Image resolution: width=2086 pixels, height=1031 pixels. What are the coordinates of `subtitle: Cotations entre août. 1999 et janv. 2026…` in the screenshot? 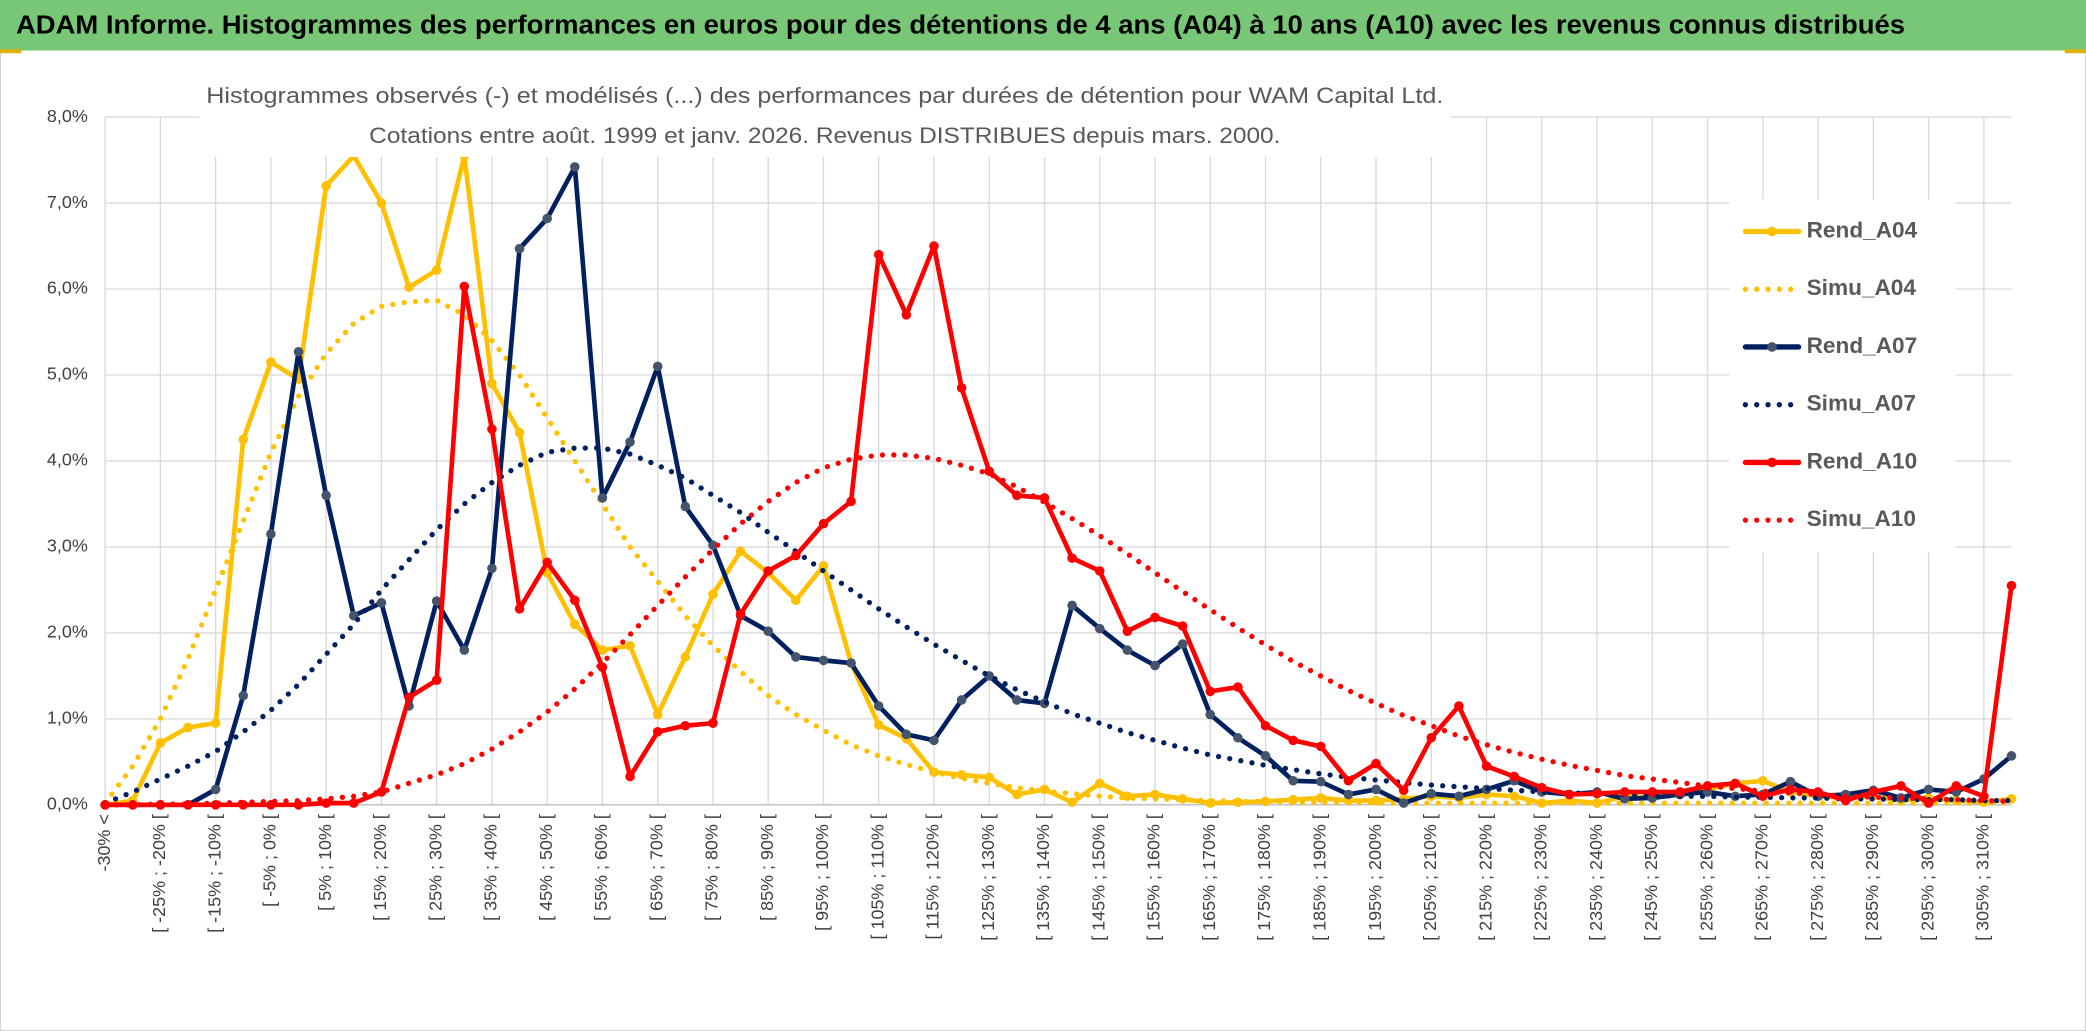 It's located at (824, 135).